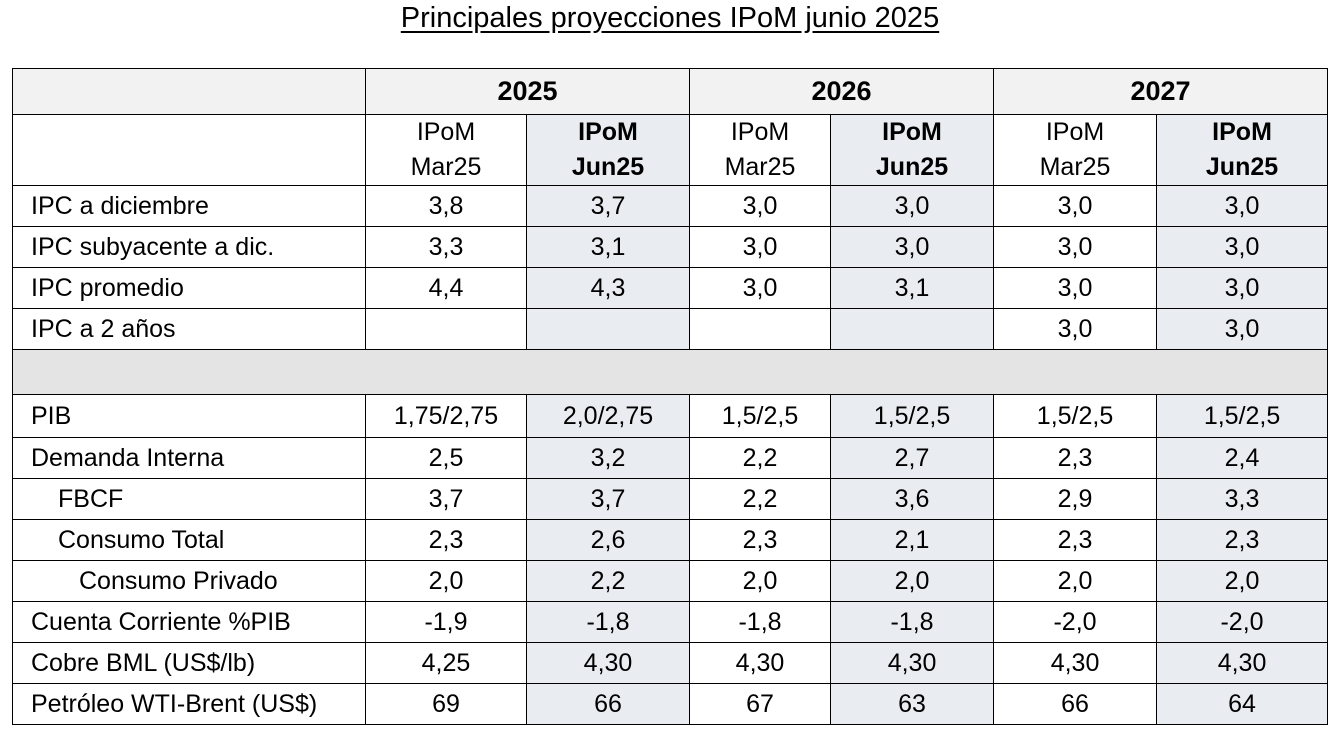  I want to click on separator-cell, so click(670, 372).